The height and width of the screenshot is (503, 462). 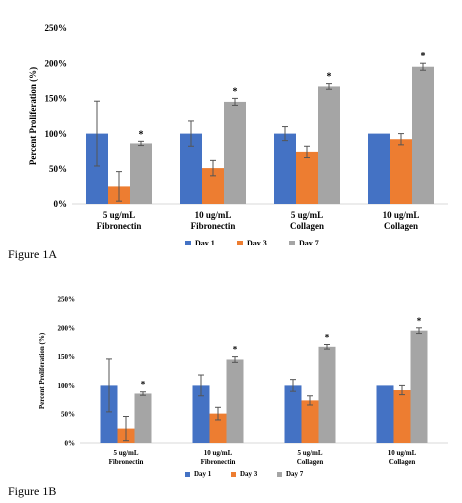 I want to click on figure-1a-caption: Figure 1A, so click(x=32, y=254).